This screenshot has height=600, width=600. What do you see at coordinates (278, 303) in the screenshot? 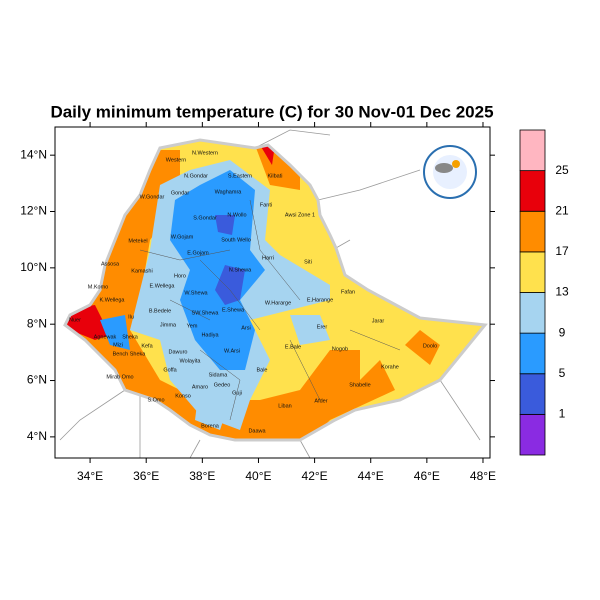
I see `region-label: W.Hararge` at bounding box center [278, 303].